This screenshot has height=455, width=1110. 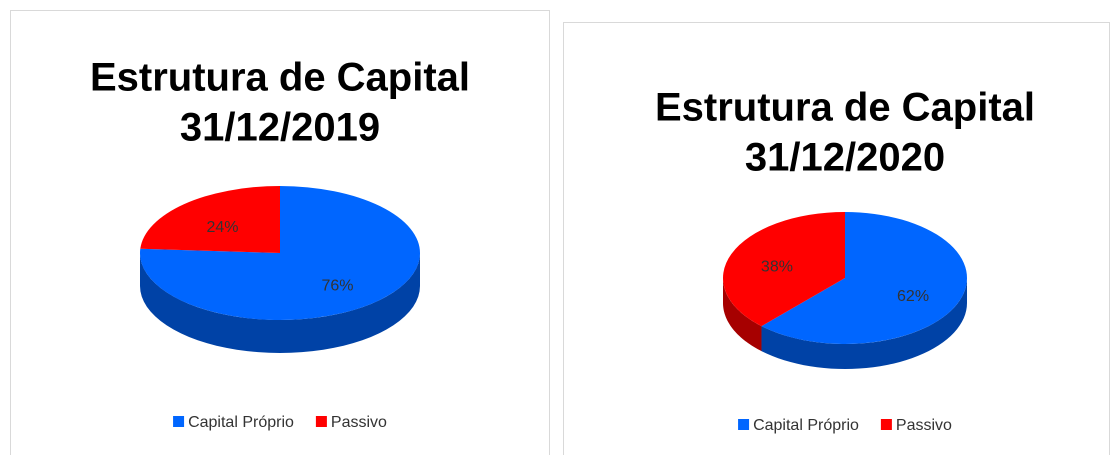 What do you see at coordinates (845, 158) in the screenshot?
I see `chart-title: 31/12/2020` at bounding box center [845, 158].